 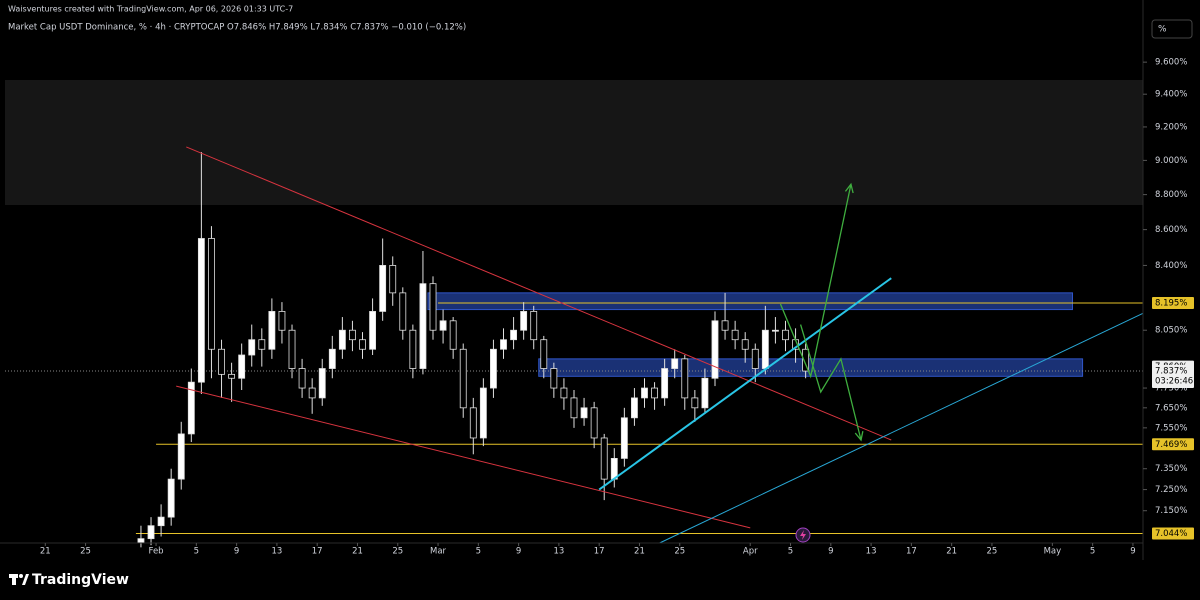 What do you see at coordinates (558, 552) in the screenshot?
I see `x-tick-label: 13` at bounding box center [558, 552].